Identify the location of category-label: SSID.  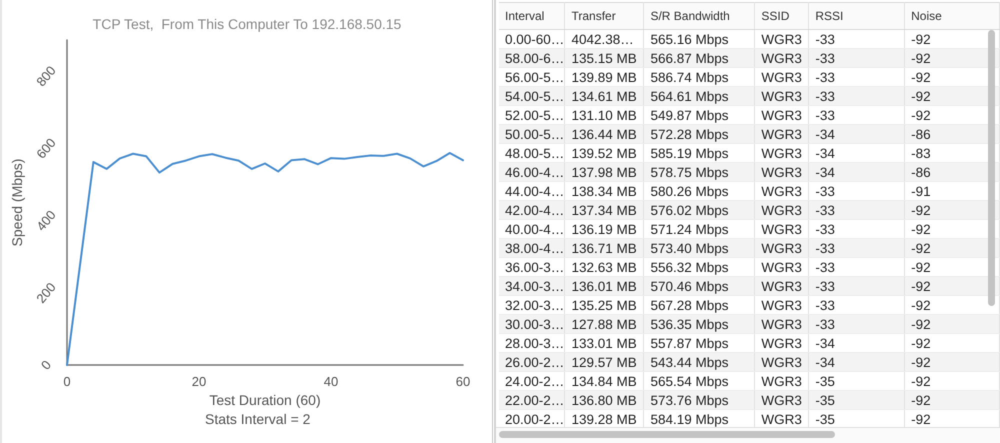
(781, 16).